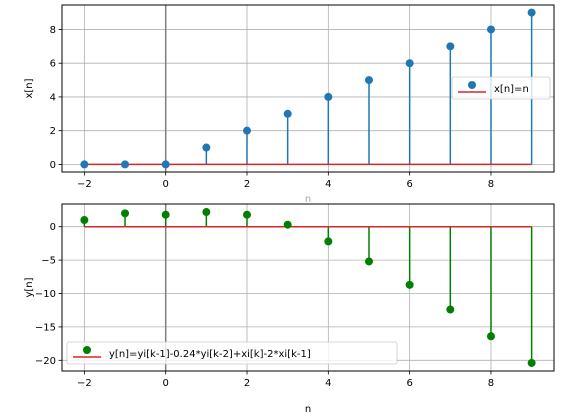  What do you see at coordinates (48, 261) in the screenshot?
I see `y-tick-label: −5` at bounding box center [48, 261].